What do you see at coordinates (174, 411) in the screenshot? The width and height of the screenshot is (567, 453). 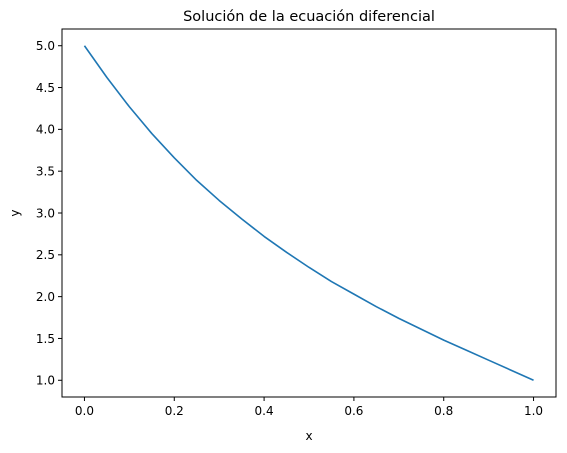 I see `x-tick-label: 0.2` at bounding box center [174, 411].